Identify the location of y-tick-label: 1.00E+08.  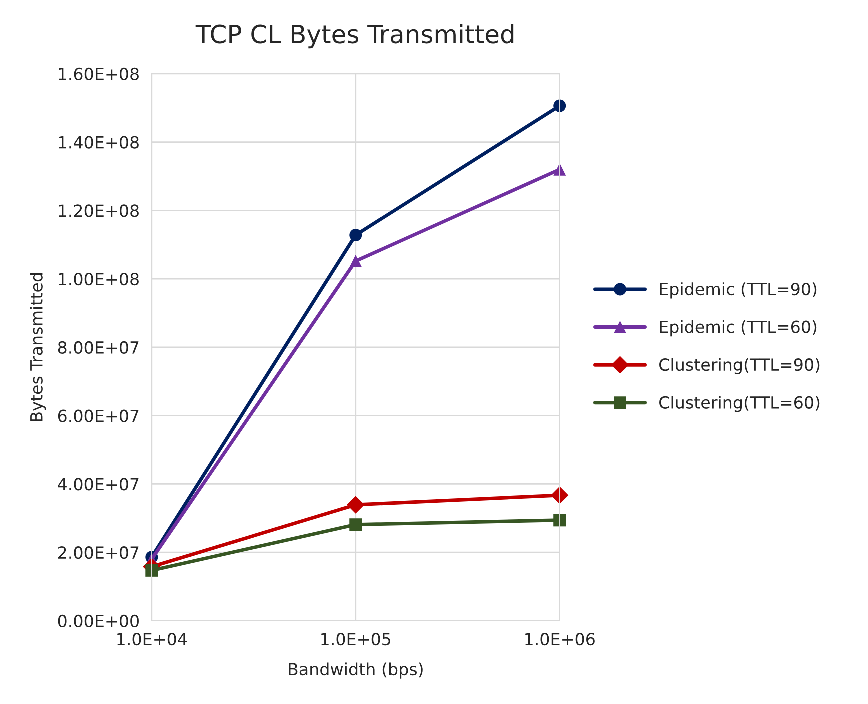
(99, 279).